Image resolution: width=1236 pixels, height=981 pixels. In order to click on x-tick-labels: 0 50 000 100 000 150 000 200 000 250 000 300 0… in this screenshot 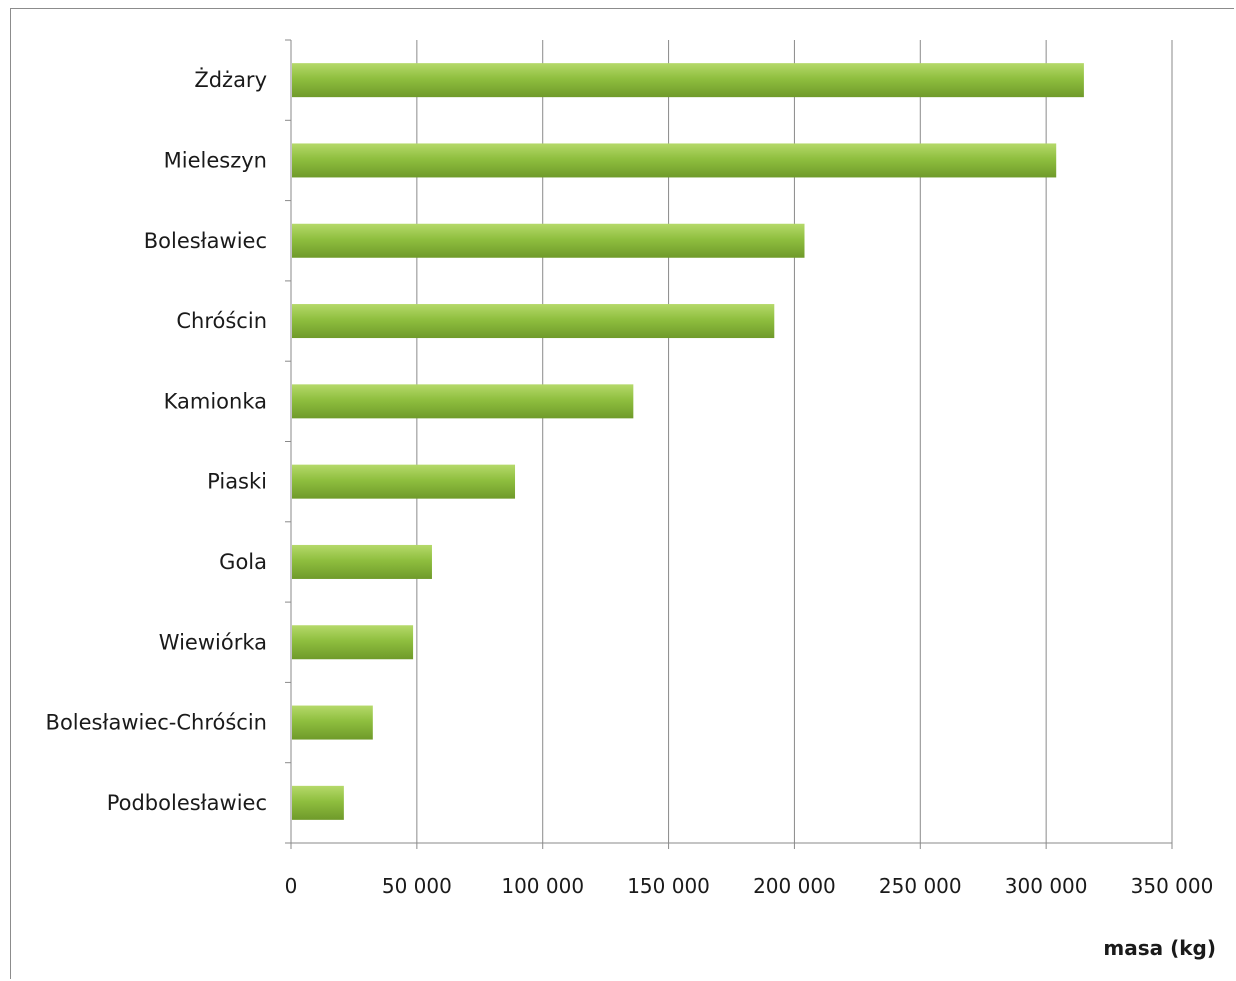, I will do `click(749, 886)`.